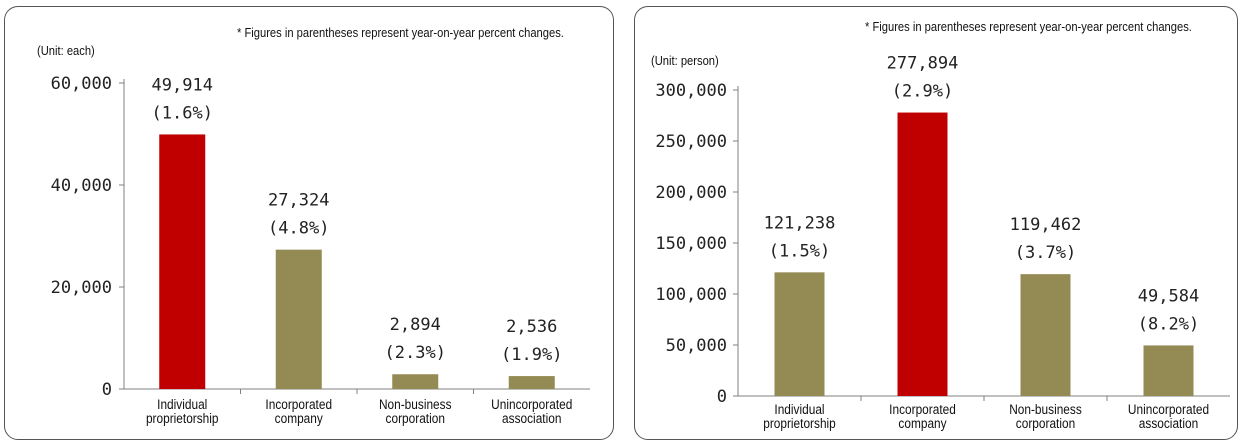 The height and width of the screenshot is (446, 1244). Describe the element at coordinates (800, 223) in the screenshot. I see `bar-value-label: 121,238` at that location.